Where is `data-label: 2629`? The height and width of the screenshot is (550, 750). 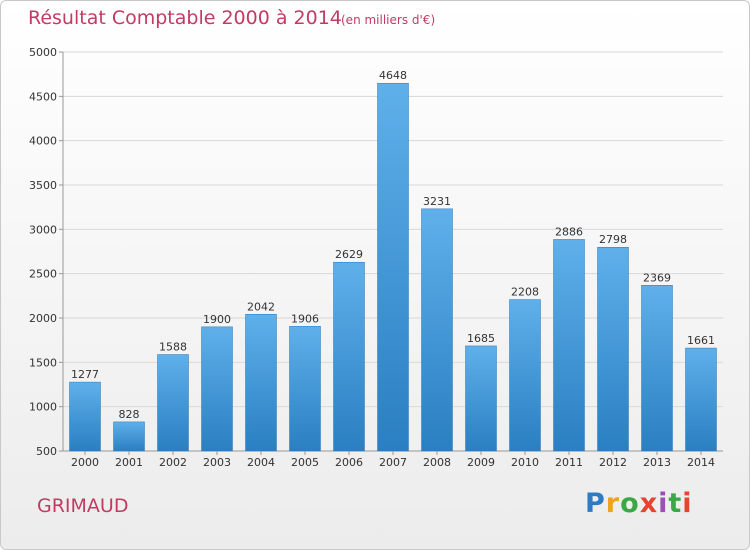 data-label: 2629 is located at coordinates (349, 254).